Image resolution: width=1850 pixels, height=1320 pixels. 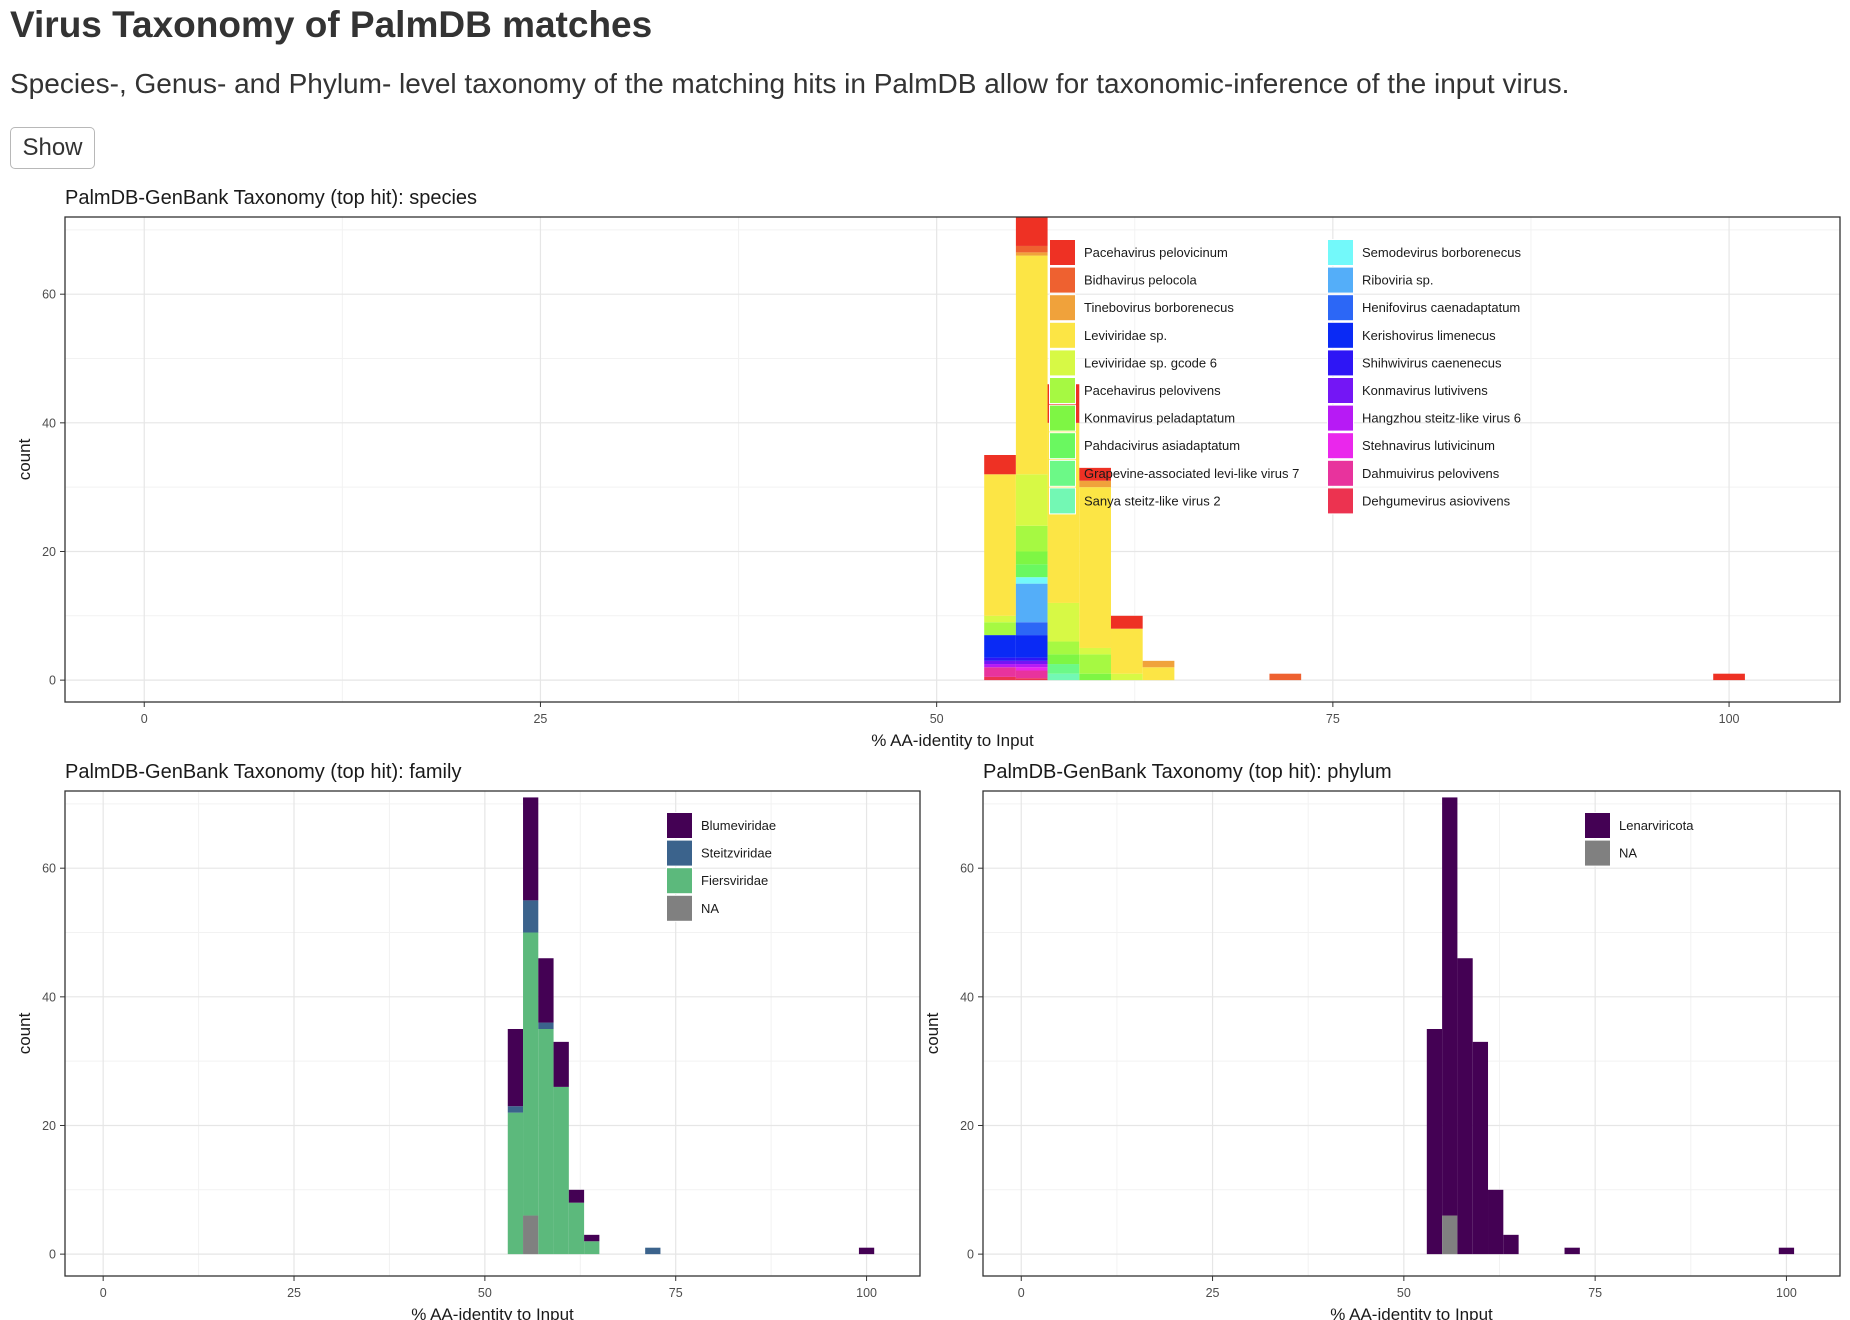 I want to click on bar-segment-konmavirus-peladaptatum, so click(x=1063, y=659).